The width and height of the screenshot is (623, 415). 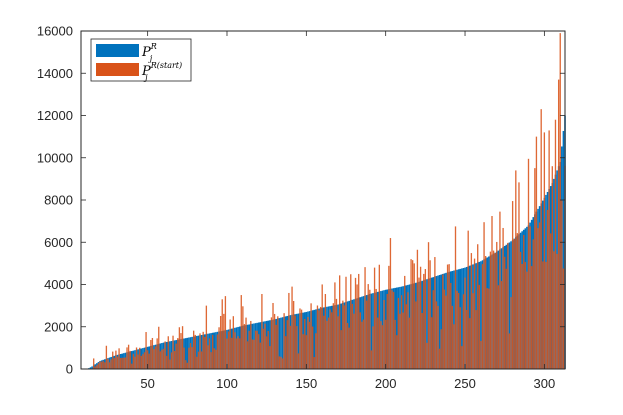 What do you see at coordinates (117, 69) in the screenshot?
I see `legend-swatch-pjr-start` at bounding box center [117, 69].